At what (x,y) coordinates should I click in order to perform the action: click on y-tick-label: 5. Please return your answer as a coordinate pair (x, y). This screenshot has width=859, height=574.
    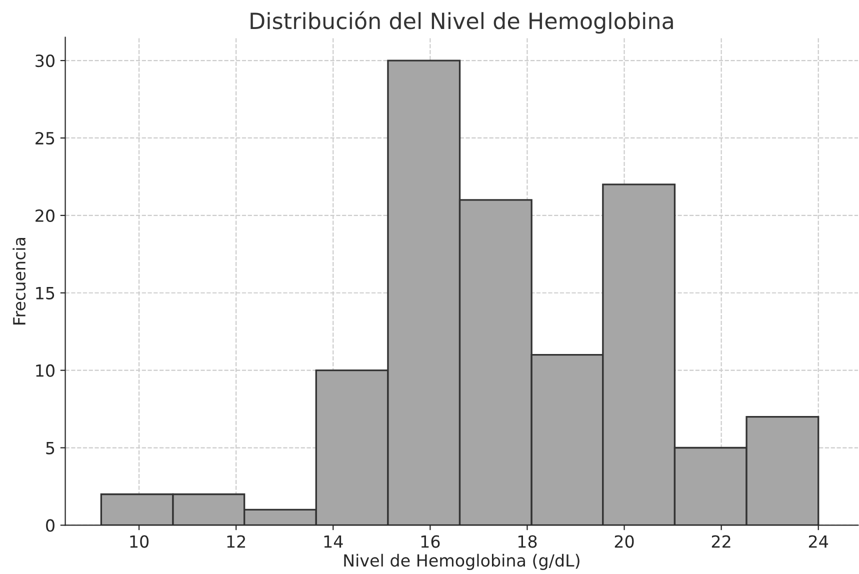
    Looking at the image, I should click on (50, 448).